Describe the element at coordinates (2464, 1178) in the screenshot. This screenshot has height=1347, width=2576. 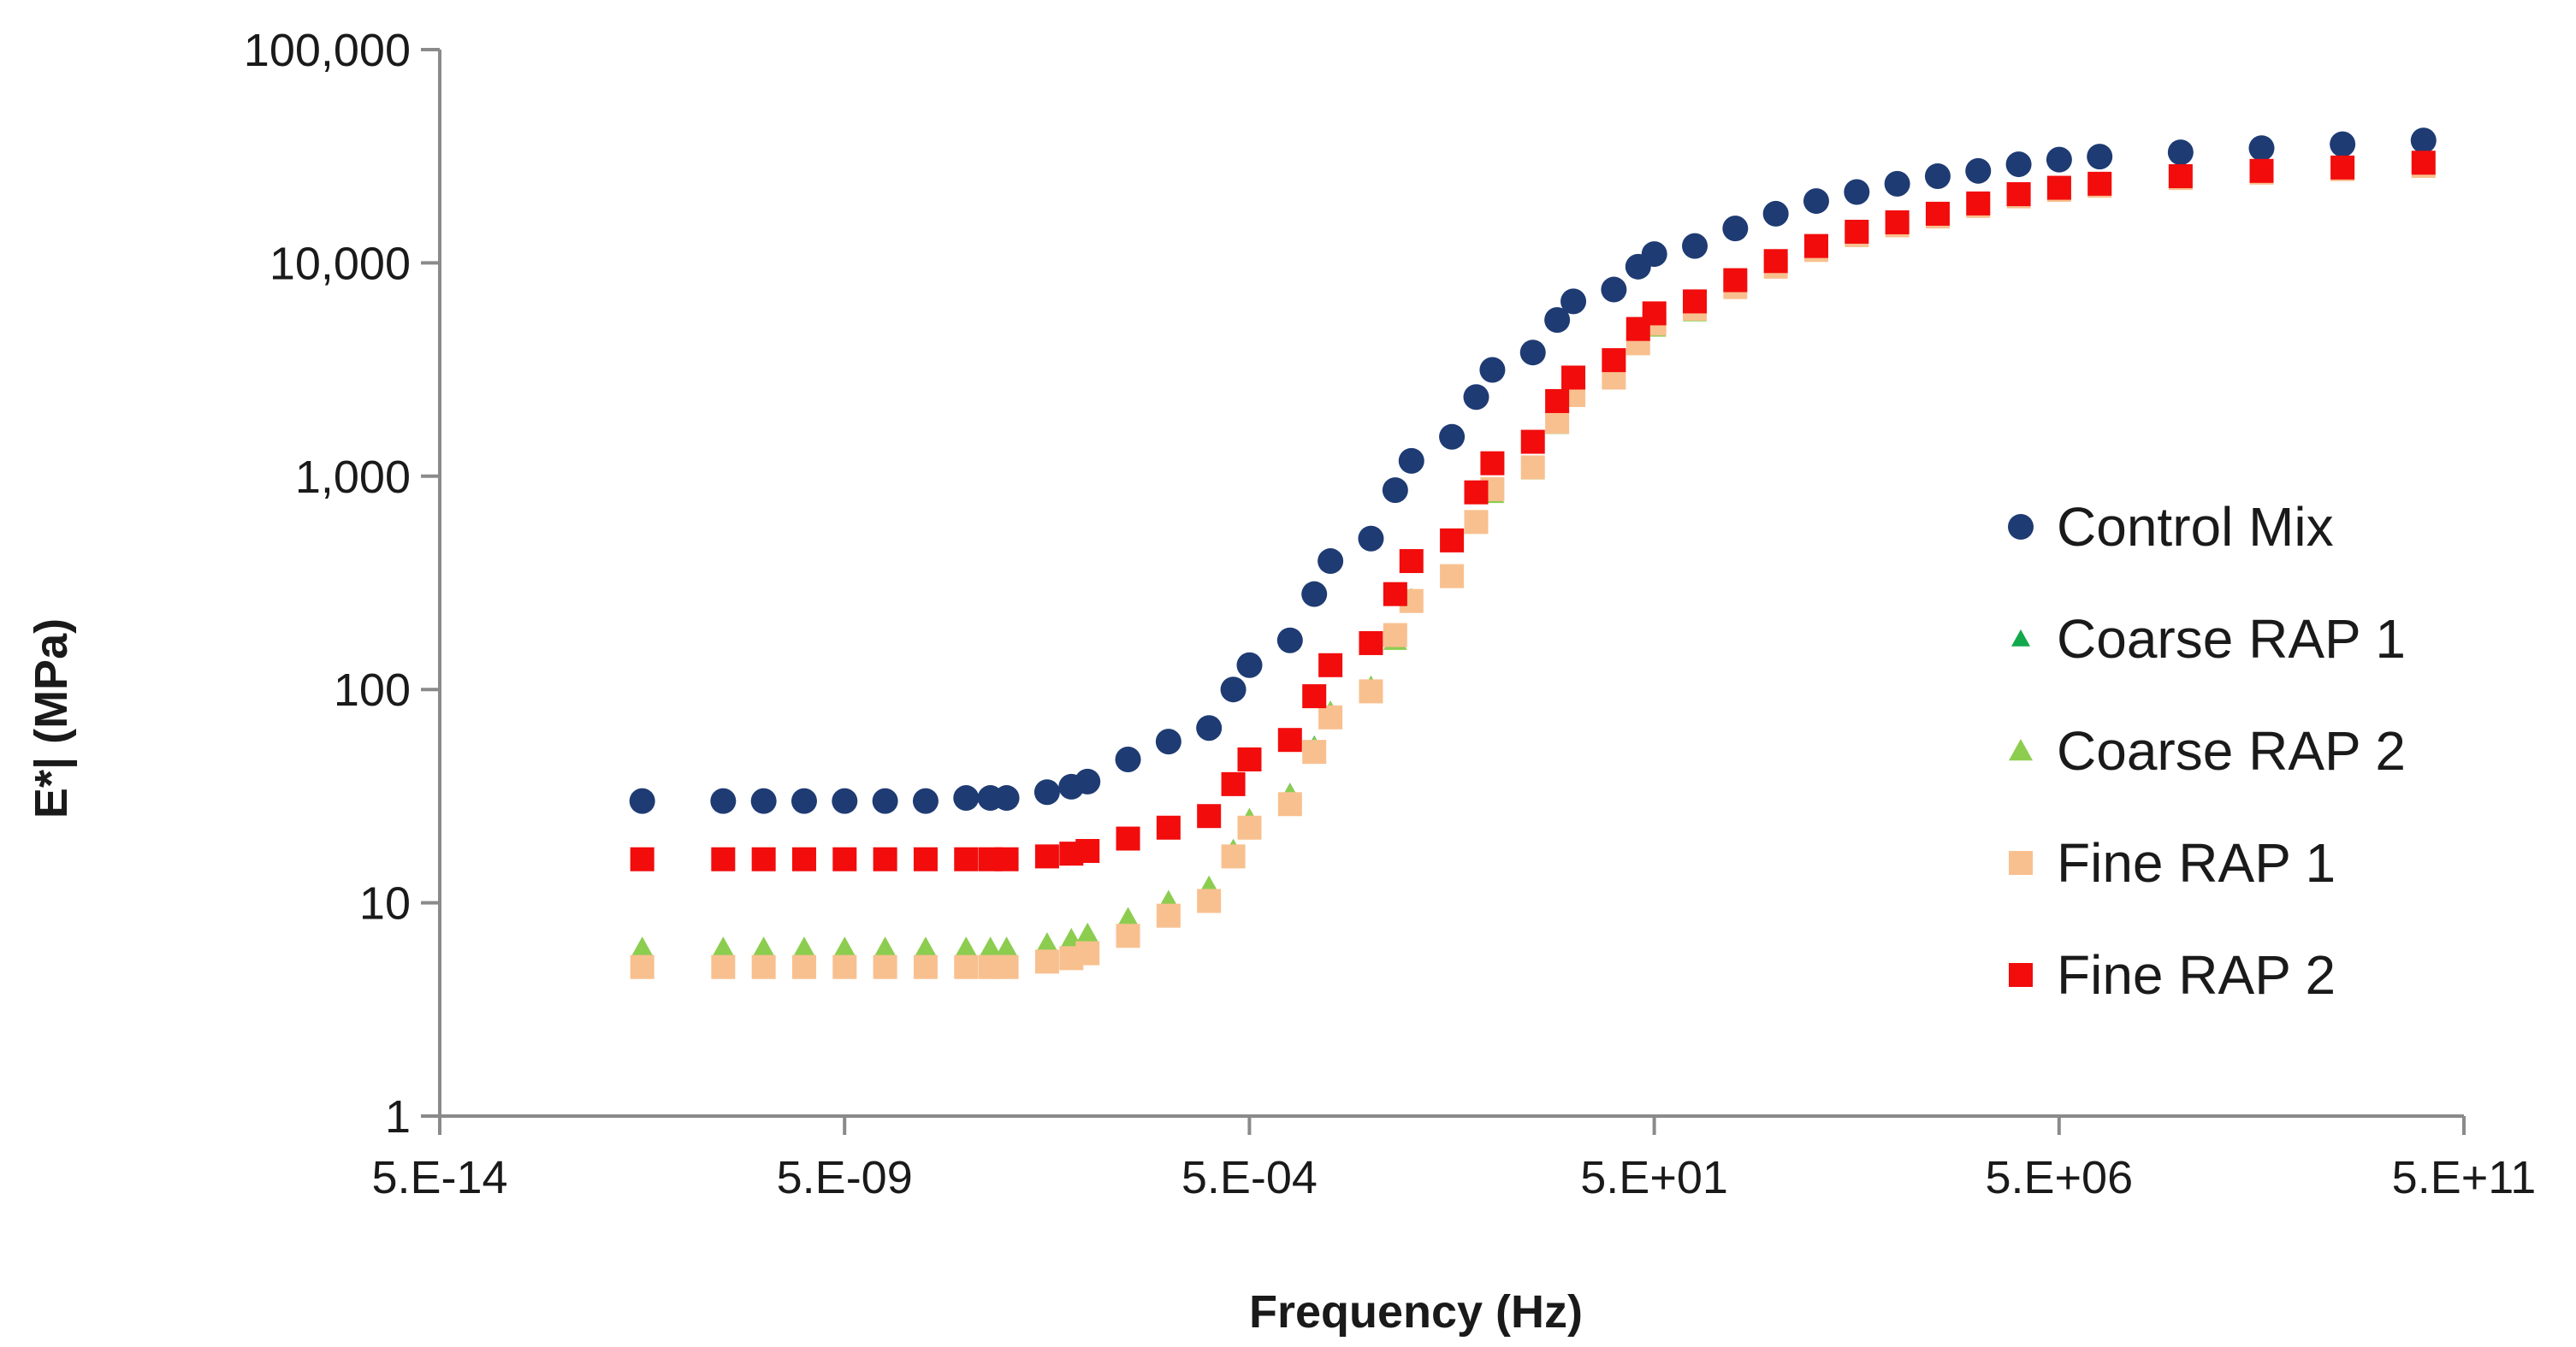
I see `x-tick-label: 5.E+11` at that location.